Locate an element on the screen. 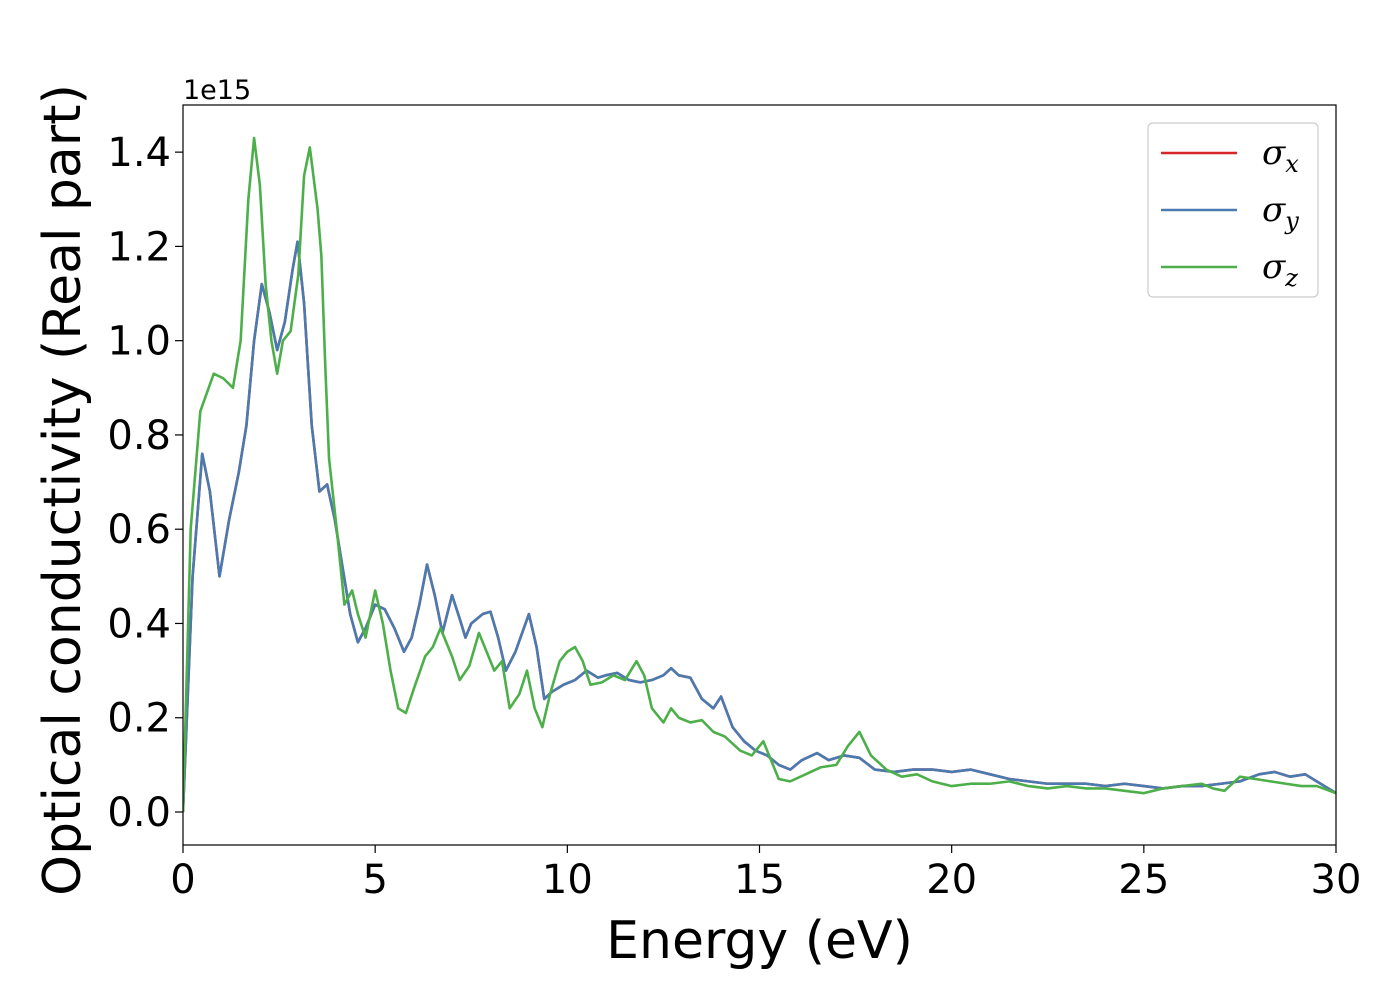 The height and width of the screenshot is (1000, 1400). legend-label-sigma-y: σy is located at coordinates (1280, 212).